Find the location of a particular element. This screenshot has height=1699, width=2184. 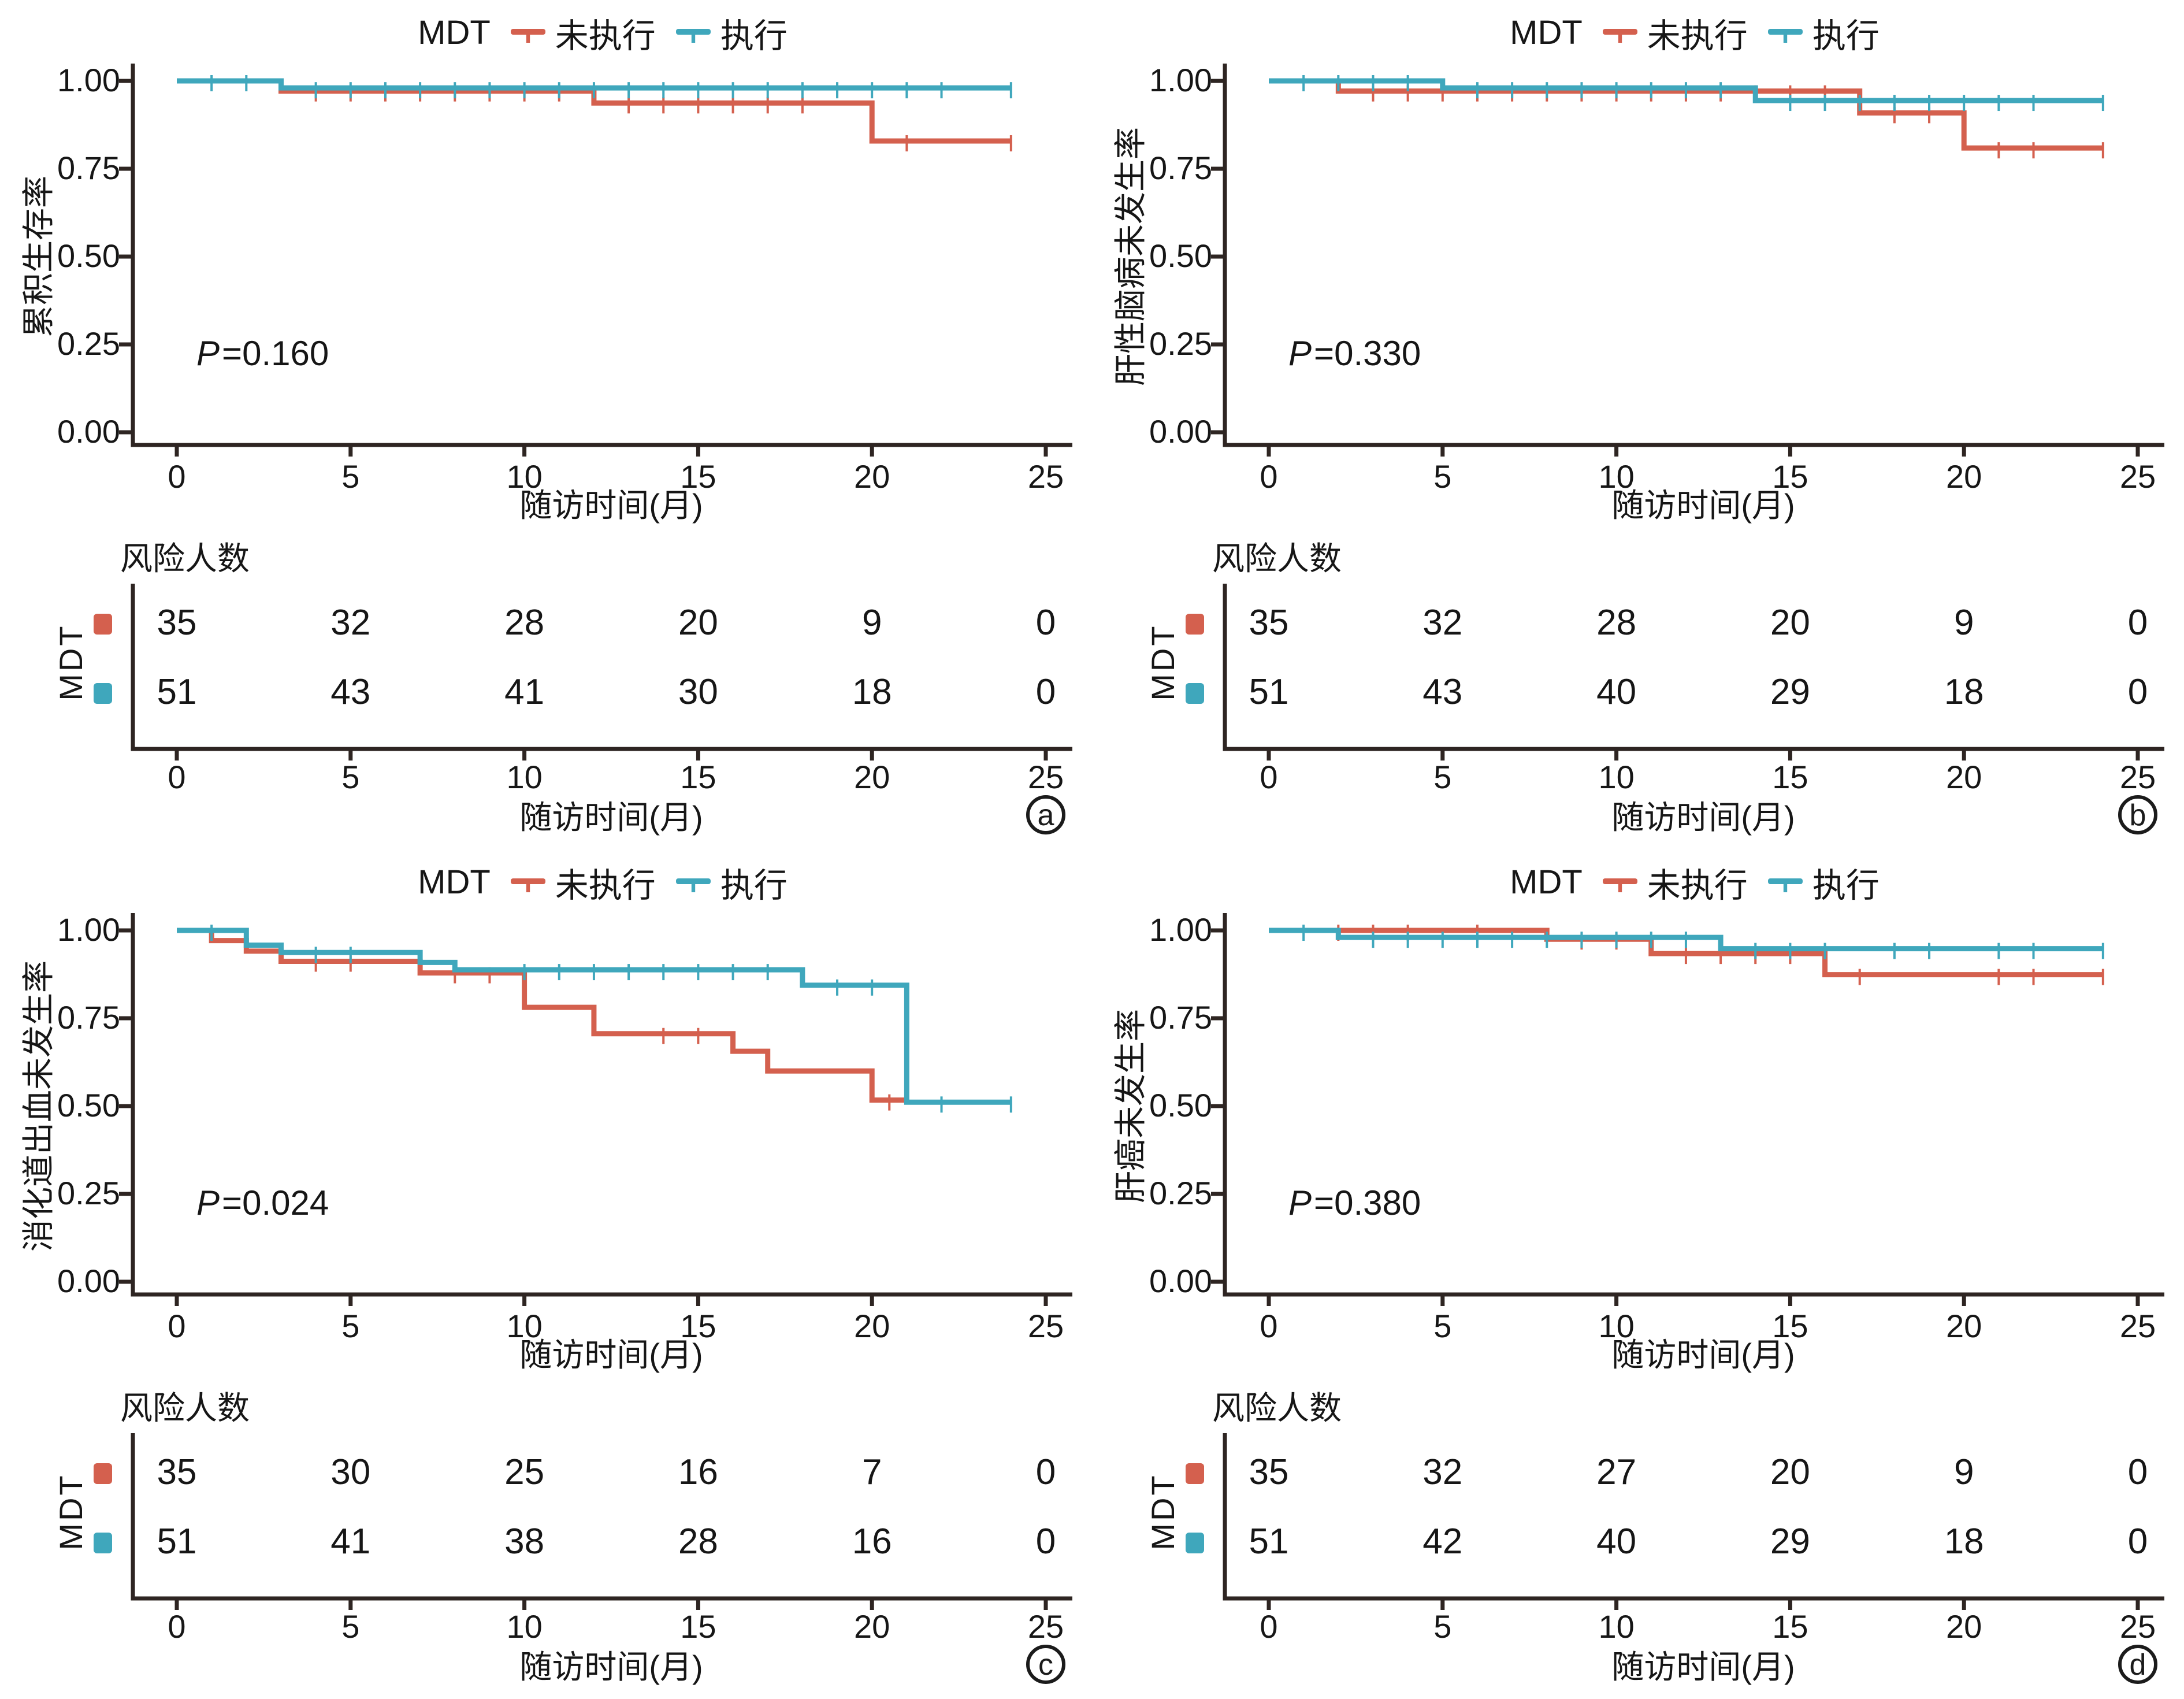

caption-letter: b is located at coordinates (2137, 814).